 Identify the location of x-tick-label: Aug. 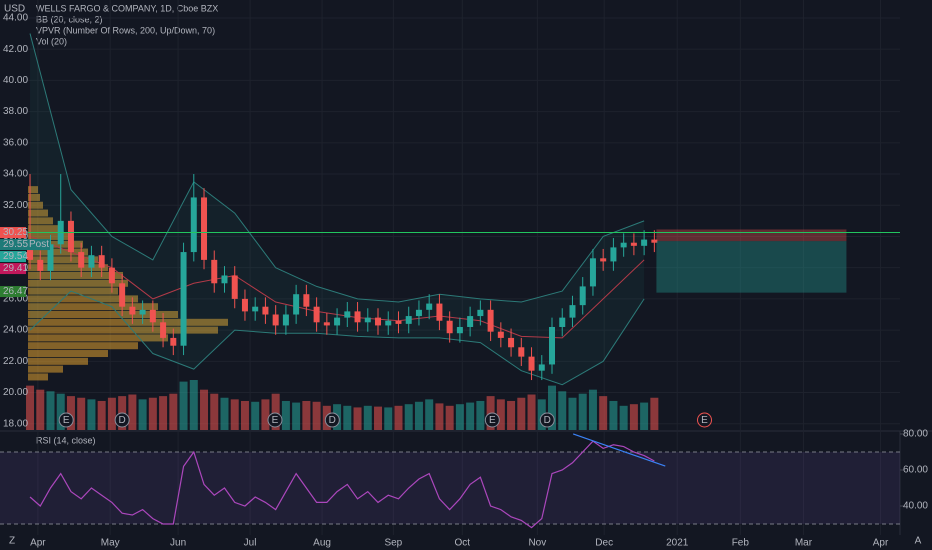
(322, 543).